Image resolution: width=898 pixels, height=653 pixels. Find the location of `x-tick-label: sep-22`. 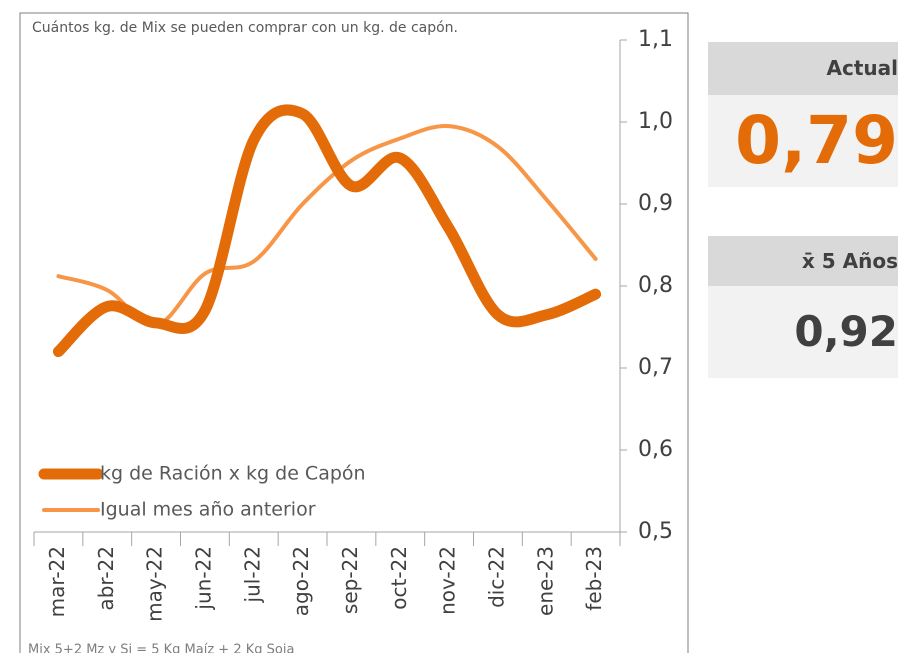

x-tick-label: sep-22 is located at coordinates (350, 580).